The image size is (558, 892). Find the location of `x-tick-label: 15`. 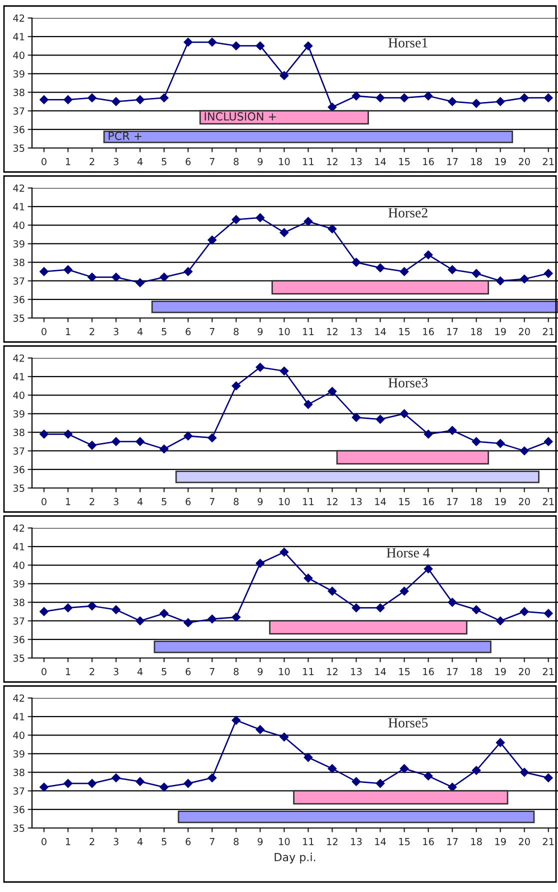

x-tick-label: 15 is located at coordinates (404, 332).